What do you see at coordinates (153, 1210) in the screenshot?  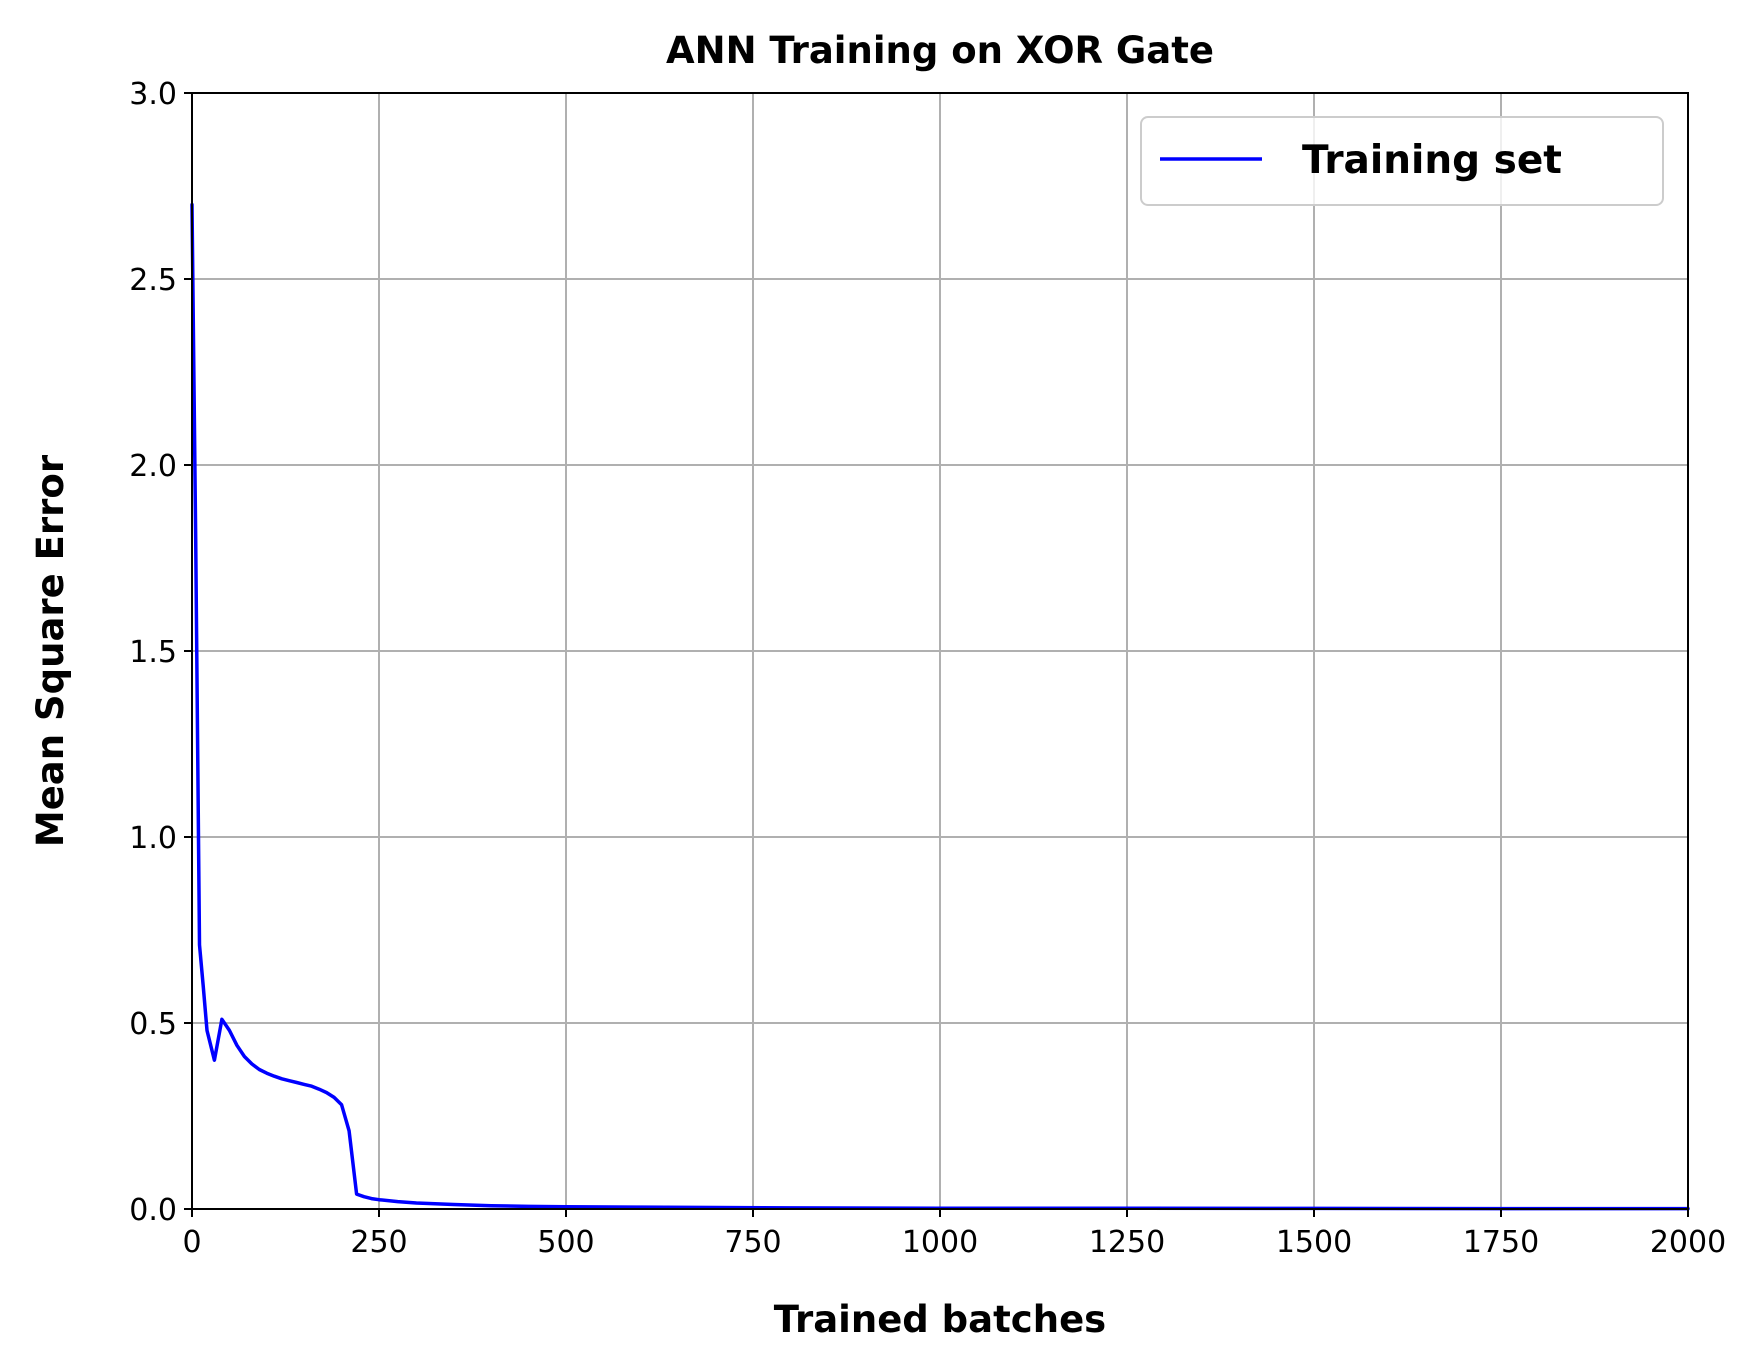 I see `y-tick-label: 0.0` at bounding box center [153, 1210].